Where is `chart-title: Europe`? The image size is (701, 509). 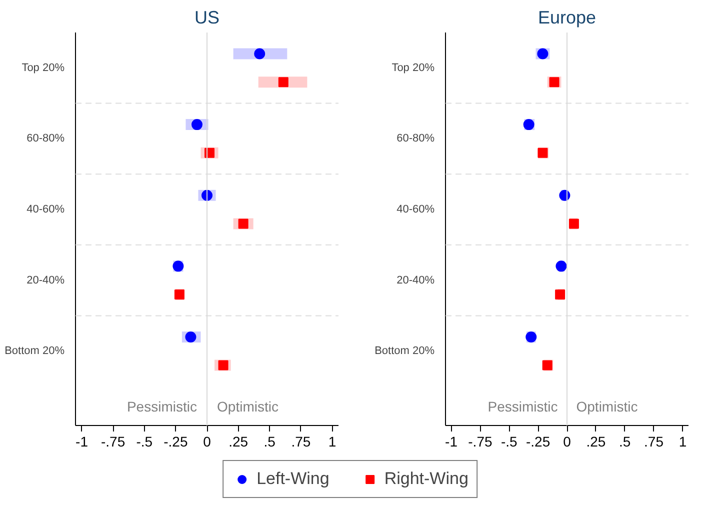 chart-title: Europe is located at coordinates (567, 18).